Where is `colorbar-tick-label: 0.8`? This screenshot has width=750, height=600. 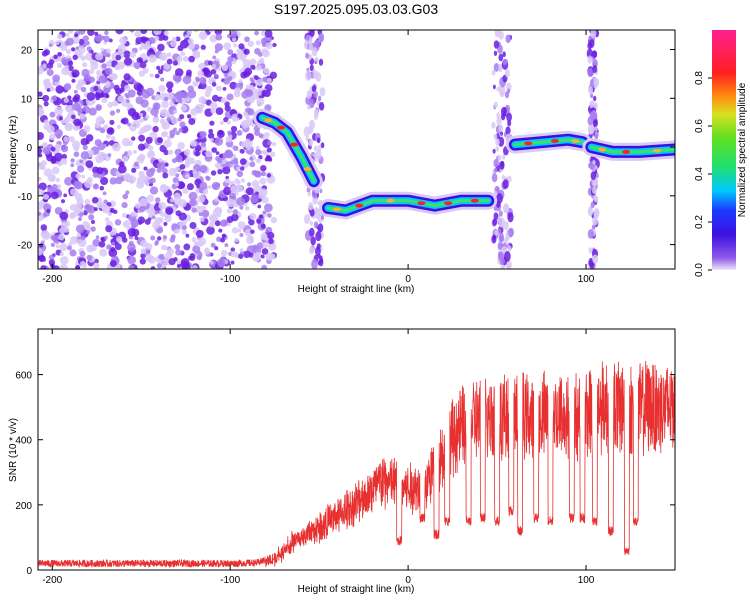 colorbar-tick-label: 0.8 is located at coordinates (699, 78).